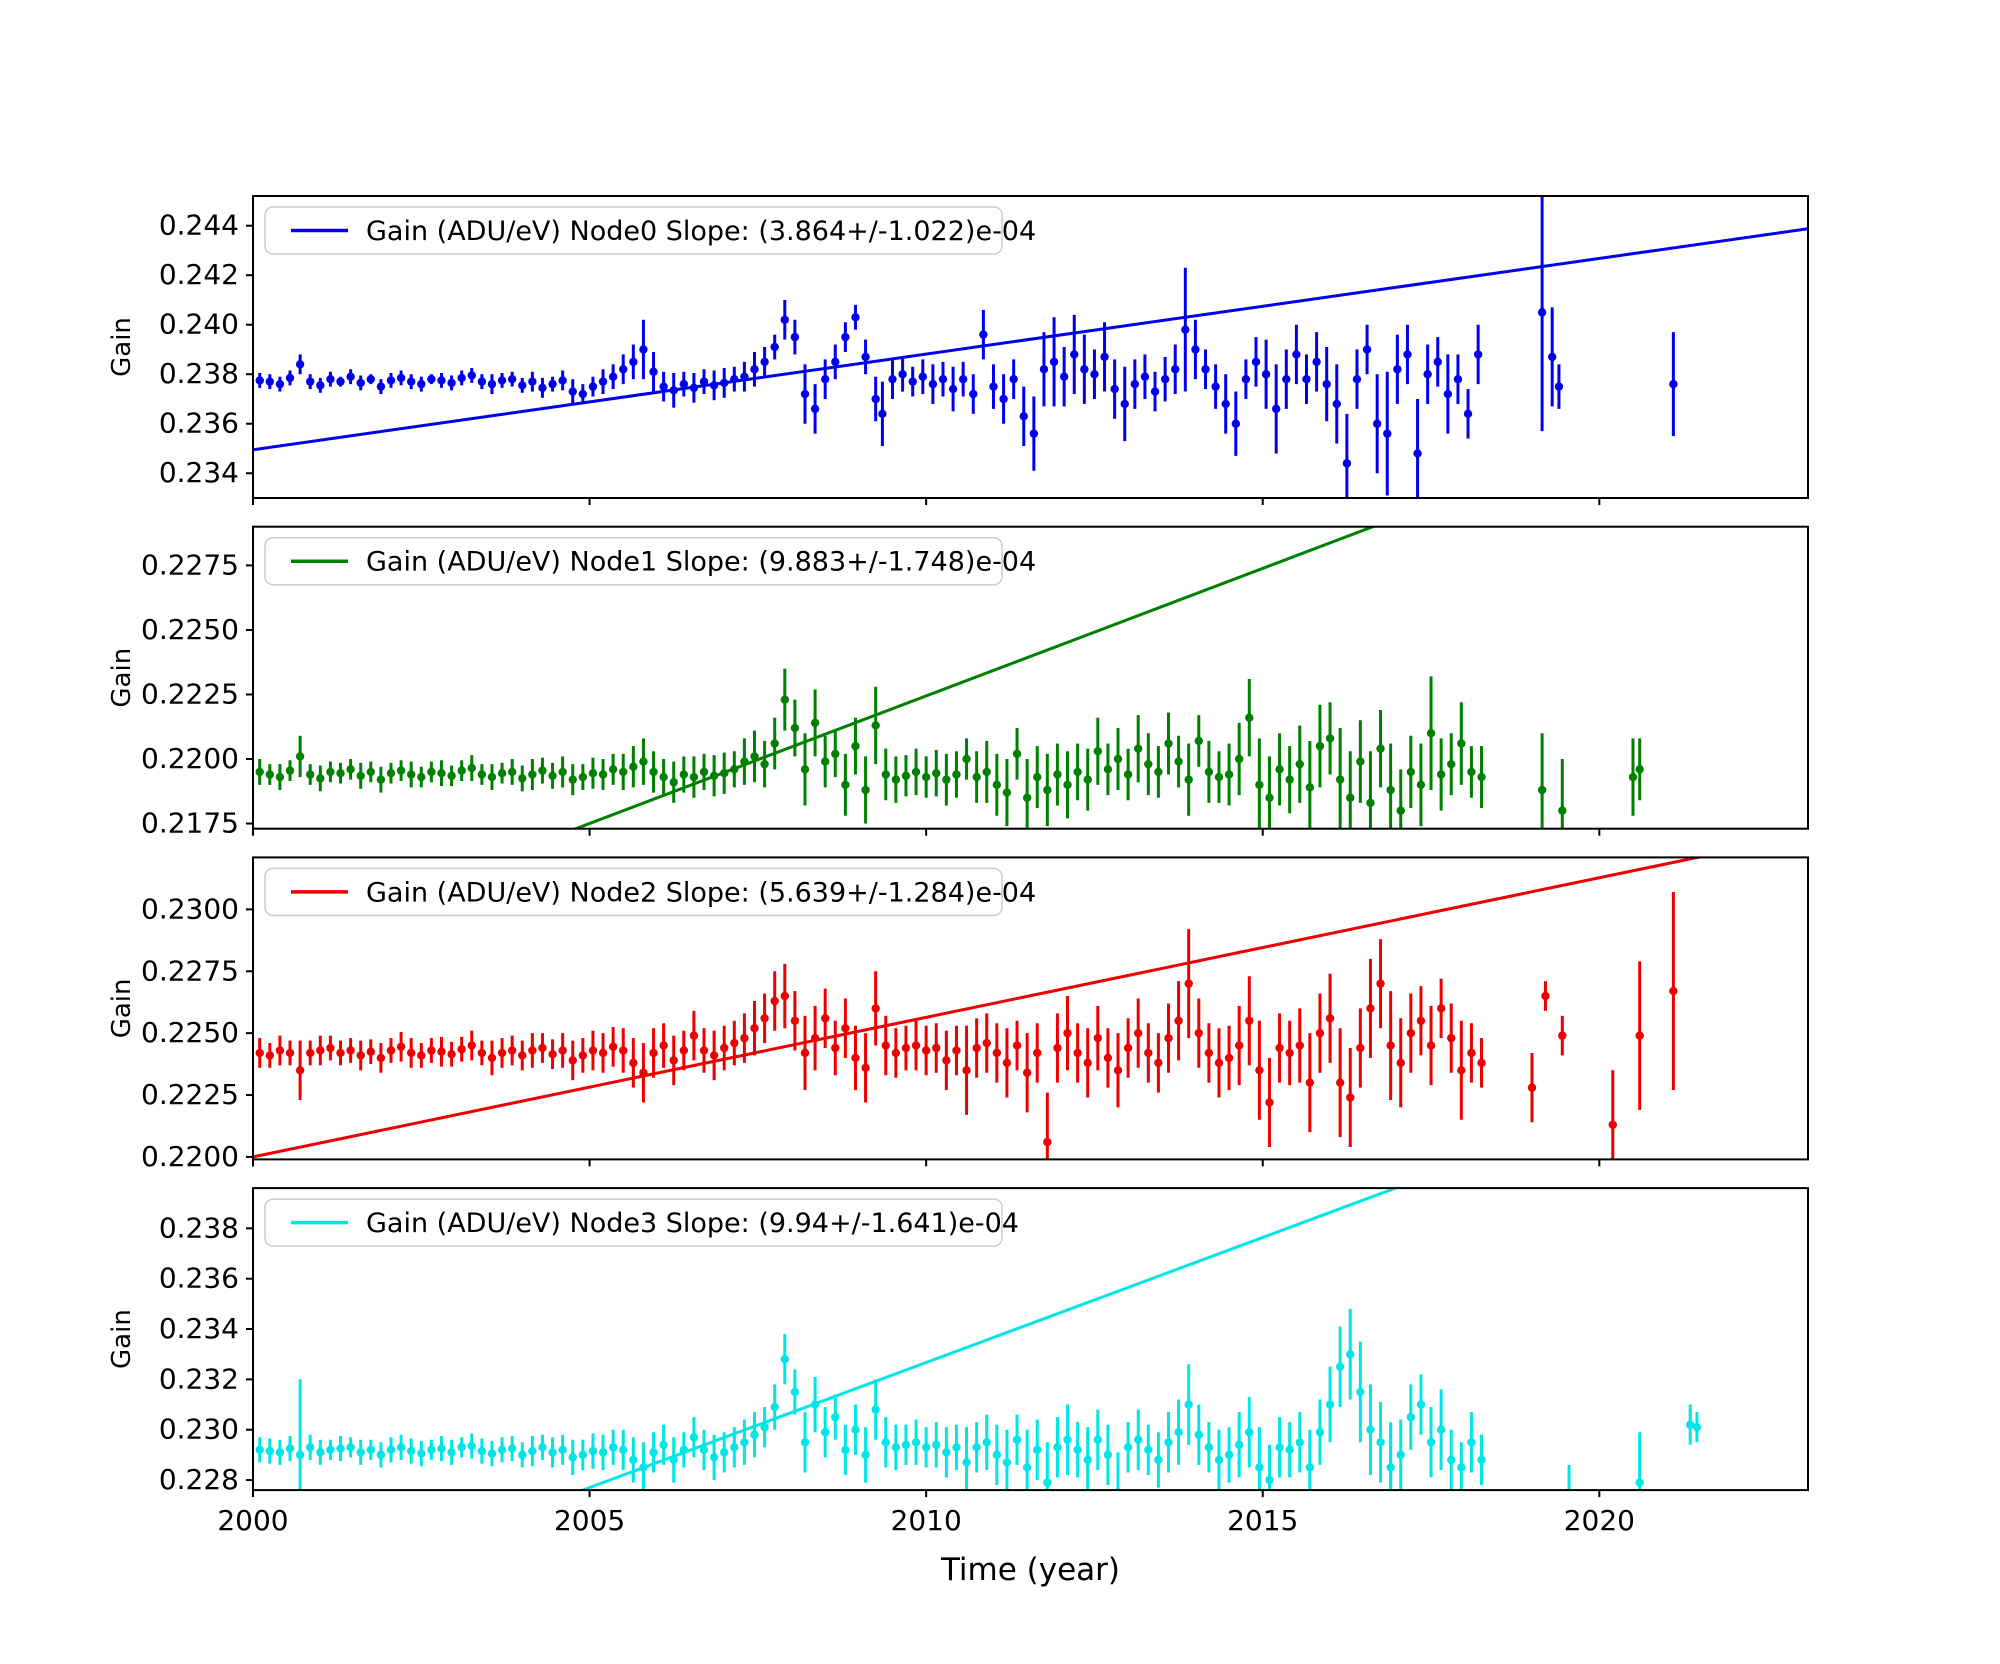  I want to click on y-tick-label: 0.242, so click(199, 274).